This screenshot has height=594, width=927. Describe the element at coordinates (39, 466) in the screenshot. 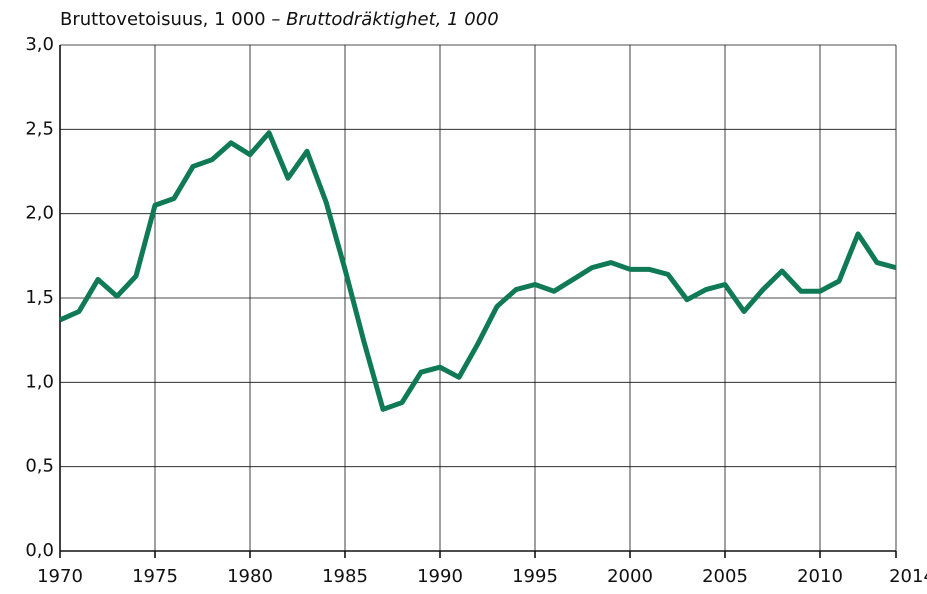

I see `y-tick-label: 0,5` at that location.